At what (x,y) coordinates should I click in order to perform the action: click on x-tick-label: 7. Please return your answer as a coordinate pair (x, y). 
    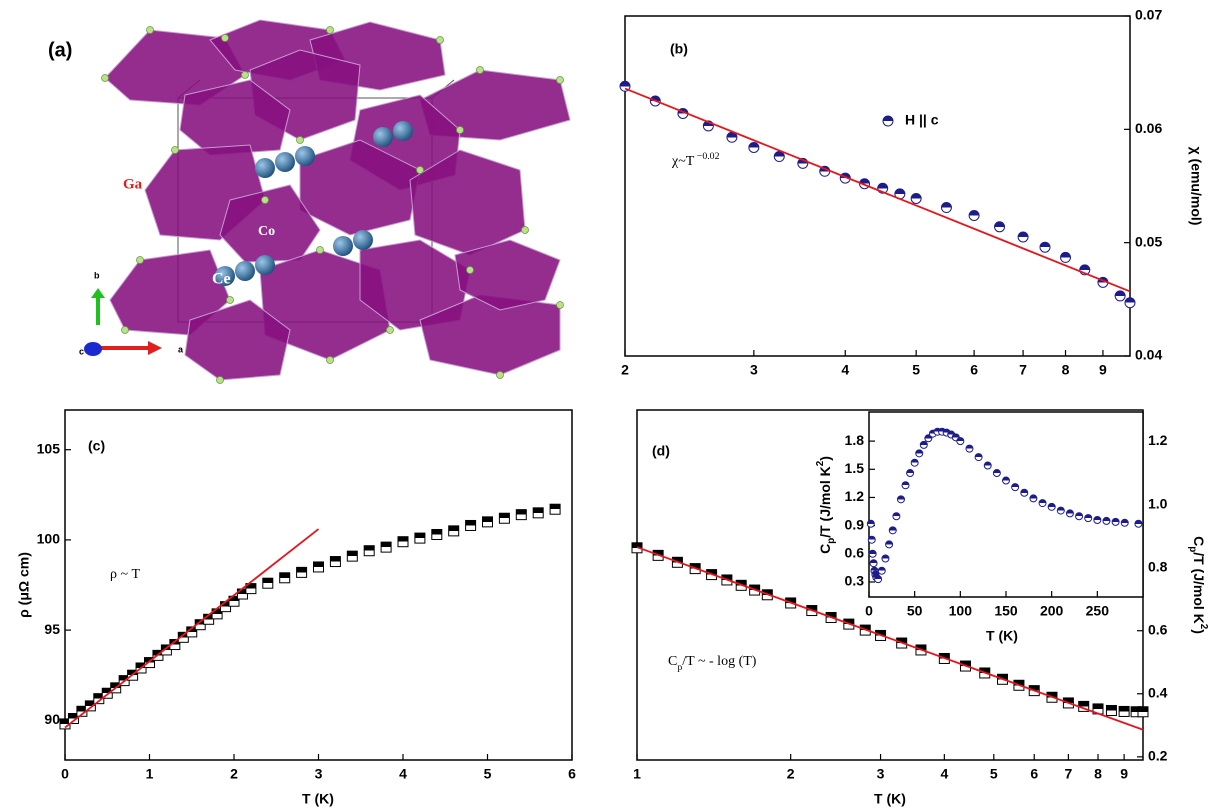
    Looking at the image, I should click on (1069, 774).